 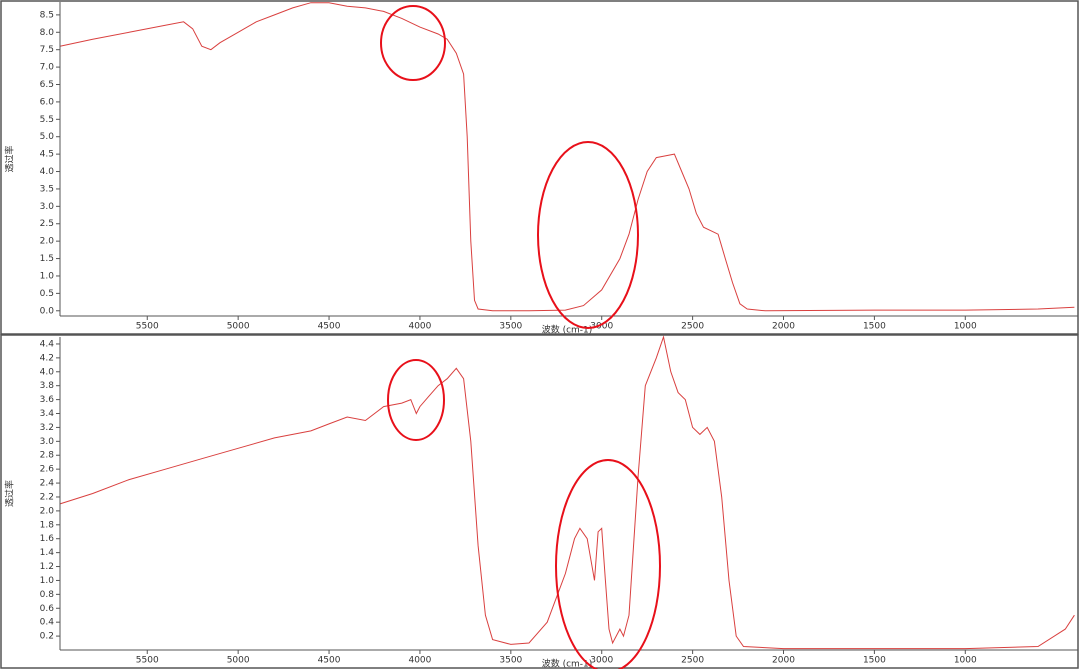 What do you see at coordinates (47, 85) in the screenshot?
I see `y-tick-label: 6.5` at bounding box center [47, 85].